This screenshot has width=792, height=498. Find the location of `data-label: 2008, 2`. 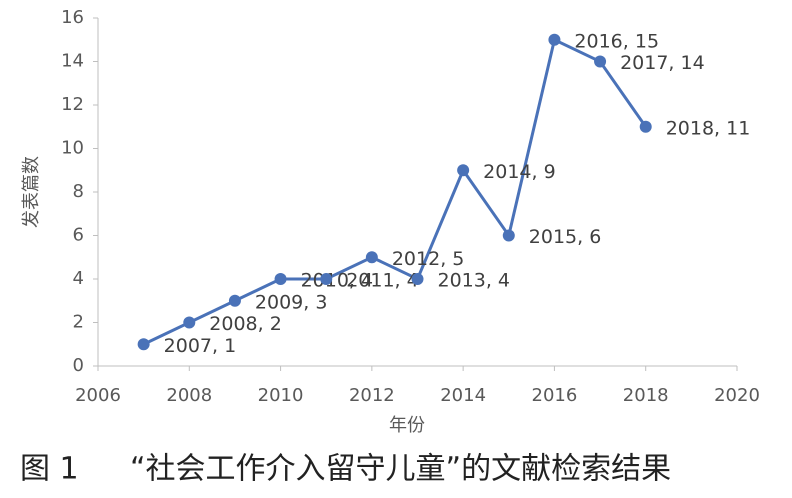

data-label: 2008, 2 is located at coordinates (245, 324).